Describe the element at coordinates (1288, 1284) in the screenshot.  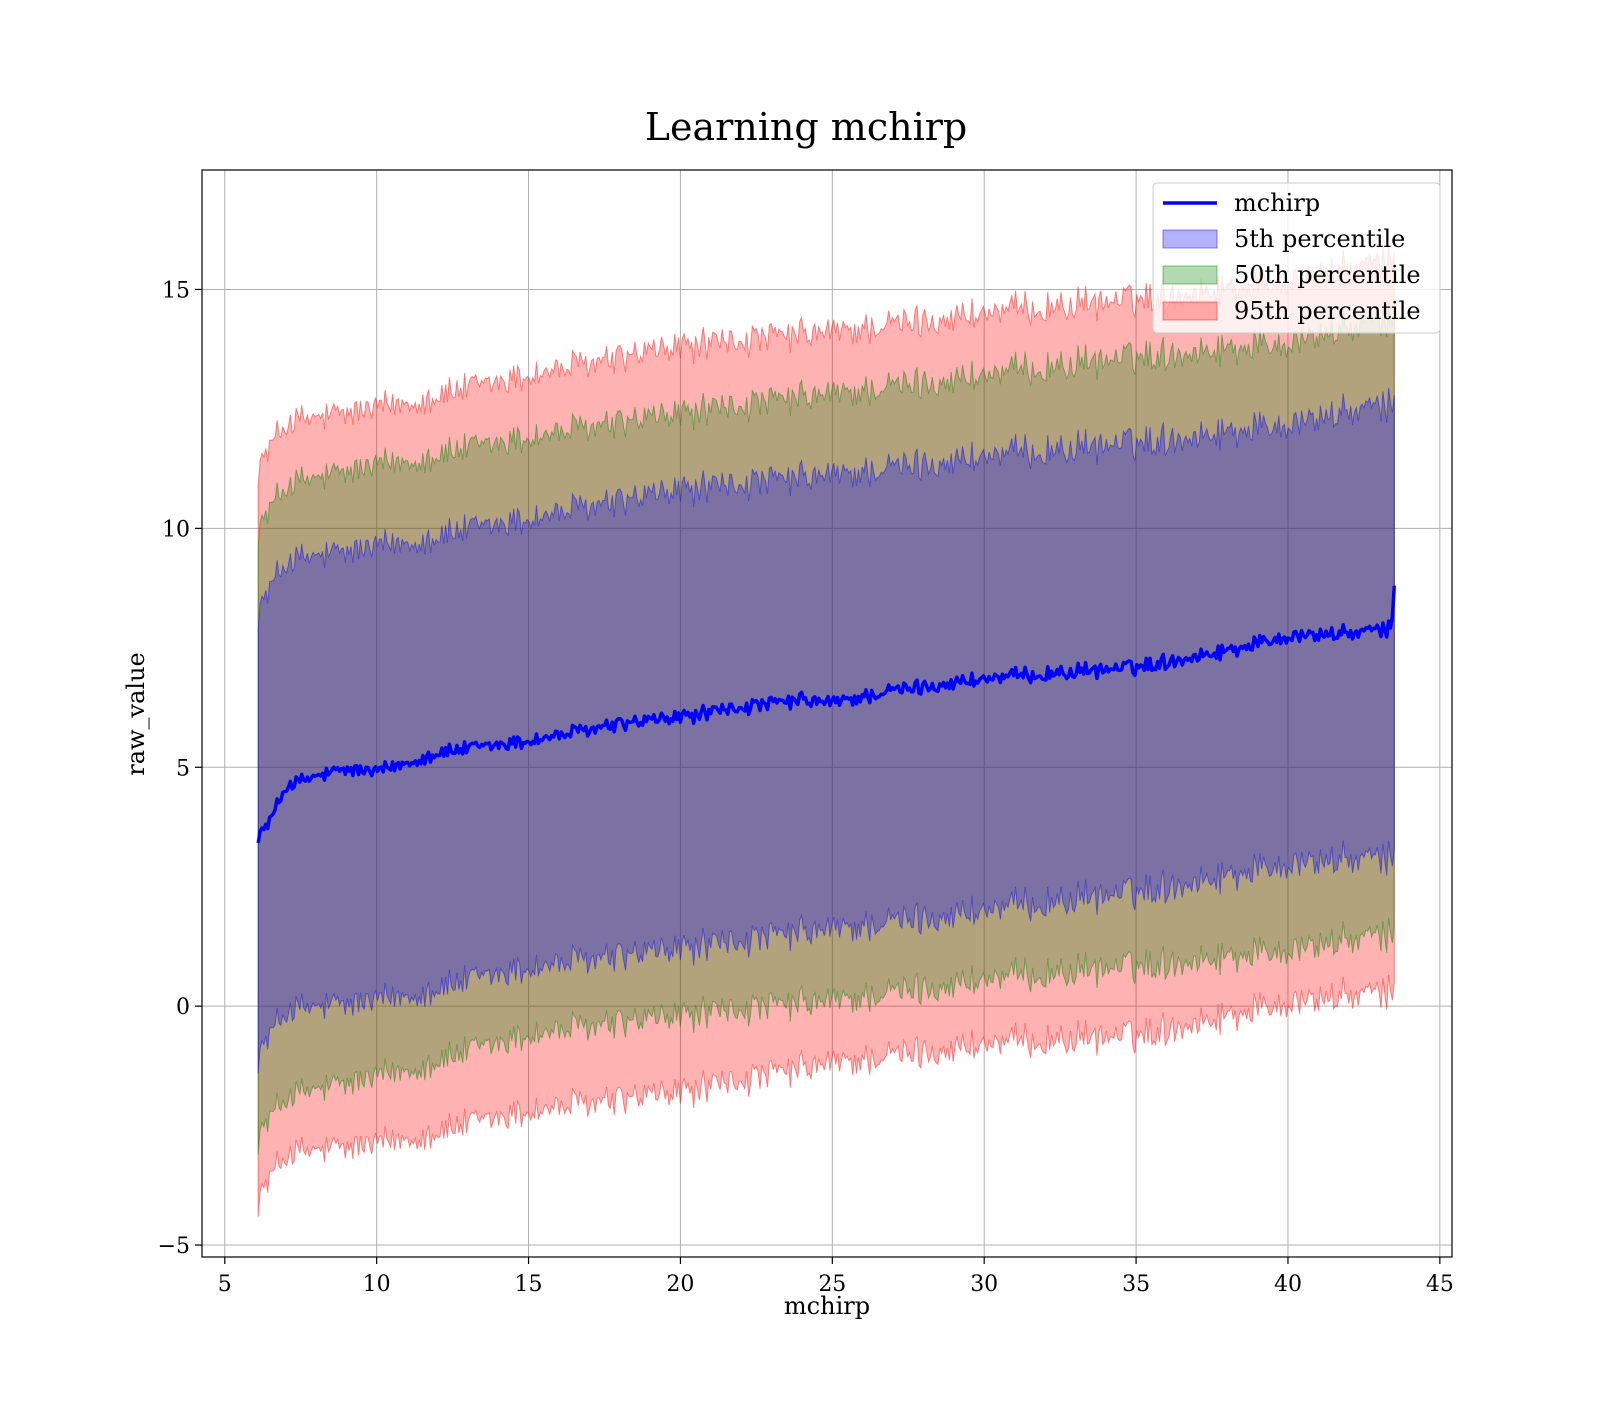
I see `x-tick-label: 40` at that location.